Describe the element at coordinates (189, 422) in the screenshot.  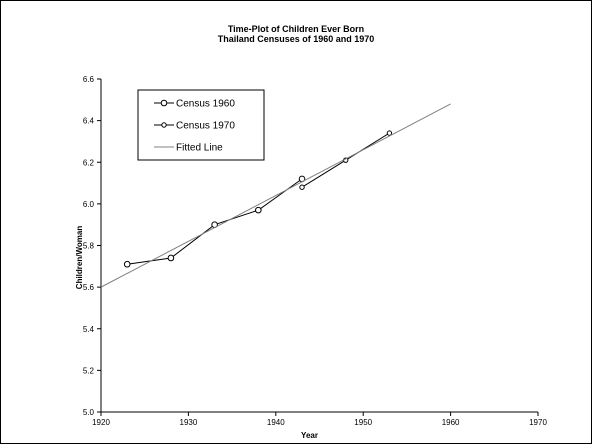
I see `x-tick-label: 1930` at that location.